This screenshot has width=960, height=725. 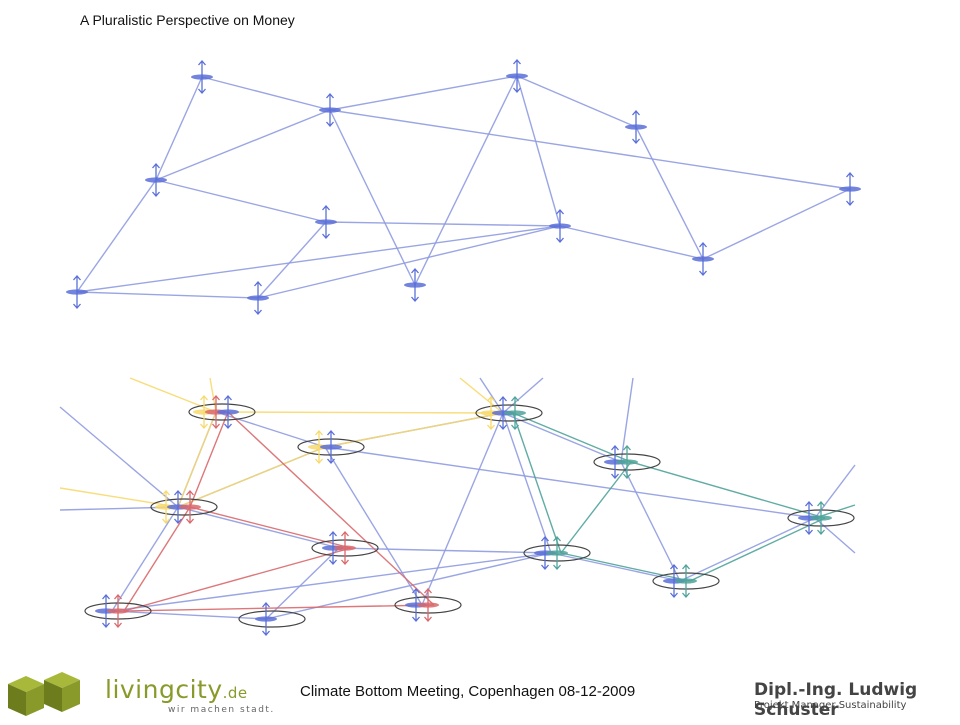 I want to click on author-name: Dipl.-Ing. Ludwig Schuster, so click(x=836, y=700).